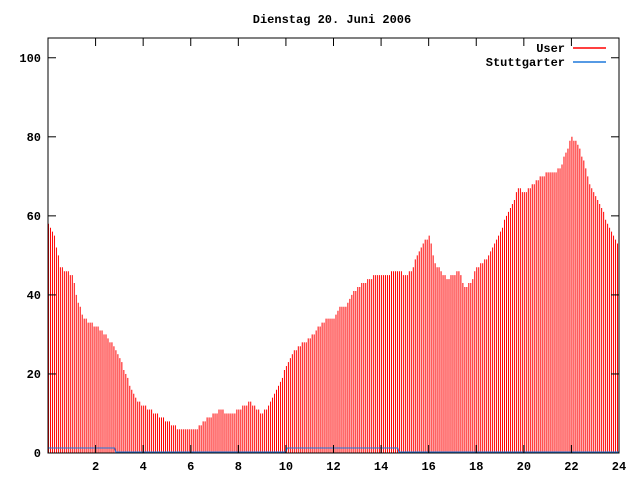 The height and width of the screenshot is (480, 640). Describe the element at coordinates (332, 20) in the screenshot. I see `chart-title: Dienstag 20. Juni 2006` at that location.